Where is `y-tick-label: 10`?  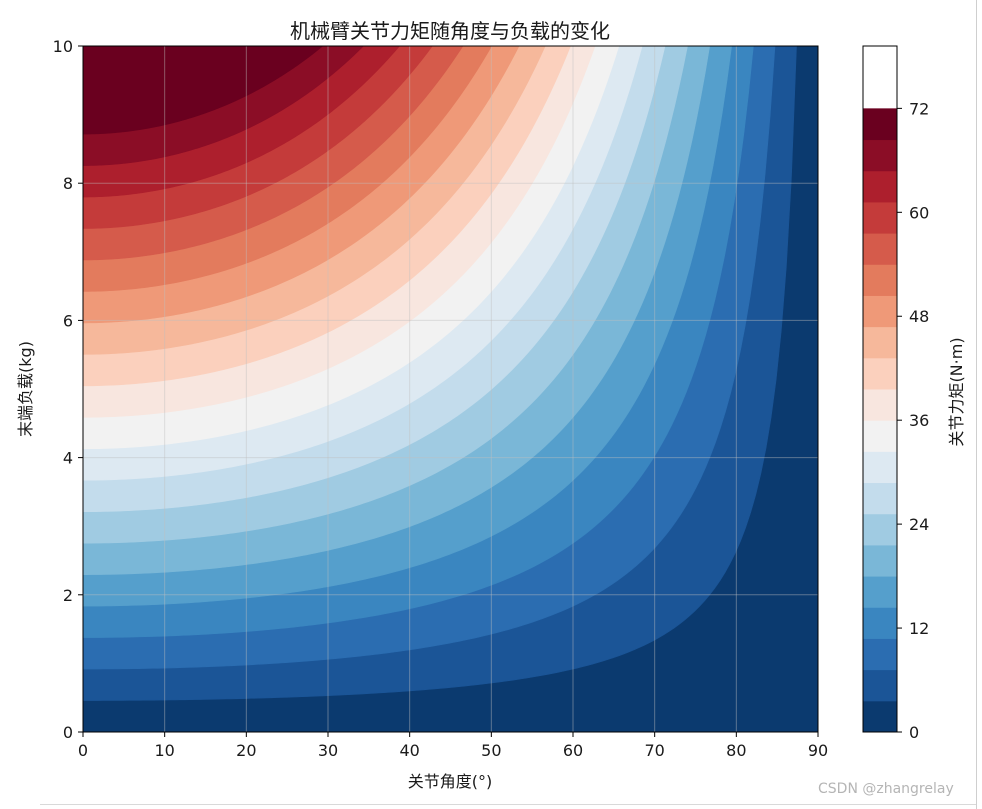
y-tick-label: 10 is located at coordinates (63, 46).